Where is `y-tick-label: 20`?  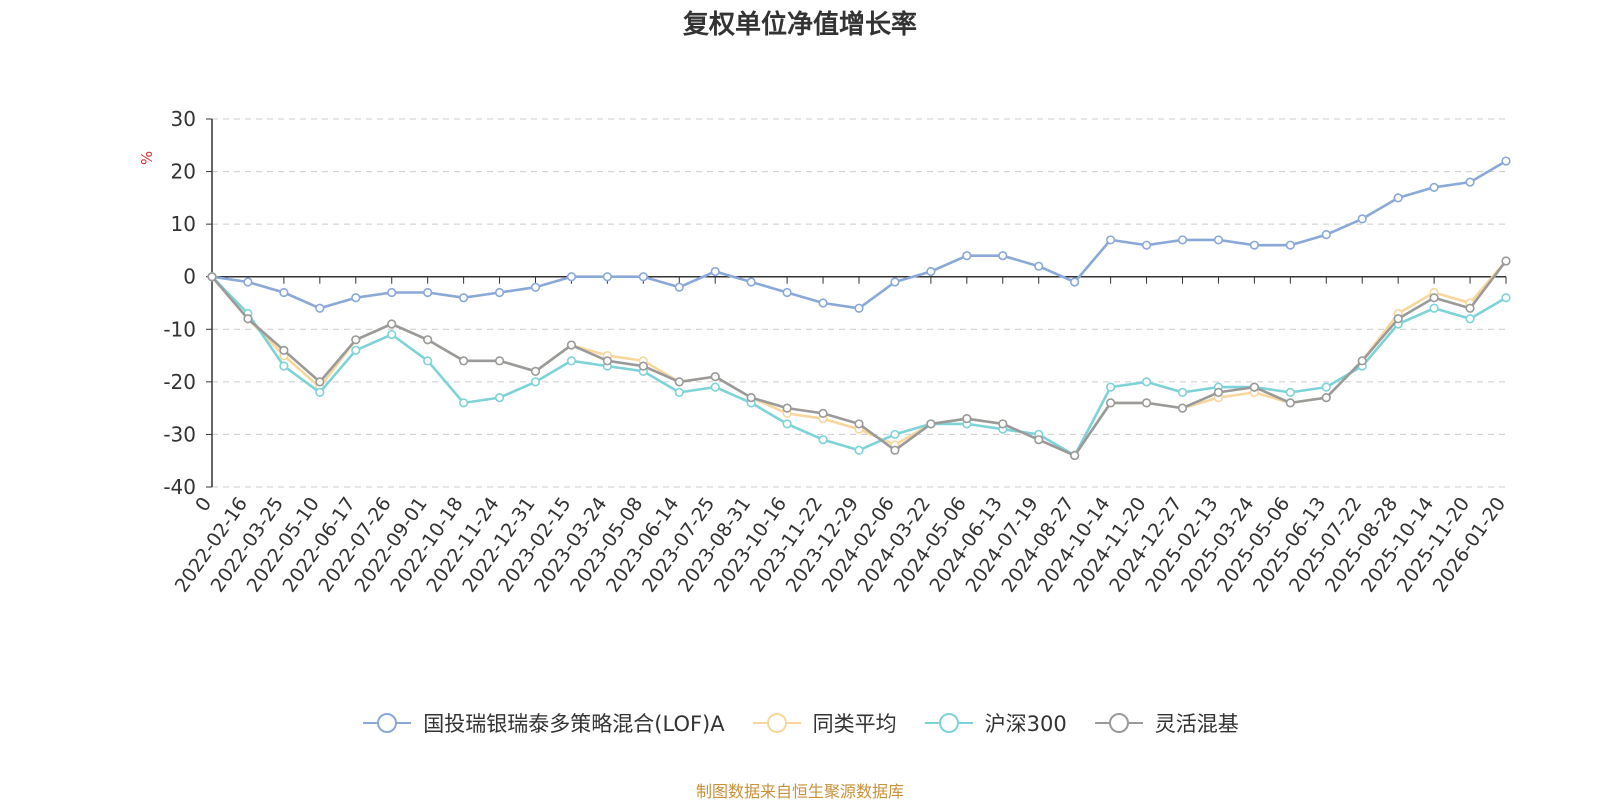
y-tick-label: 20 is located at coordinates (183, 172).